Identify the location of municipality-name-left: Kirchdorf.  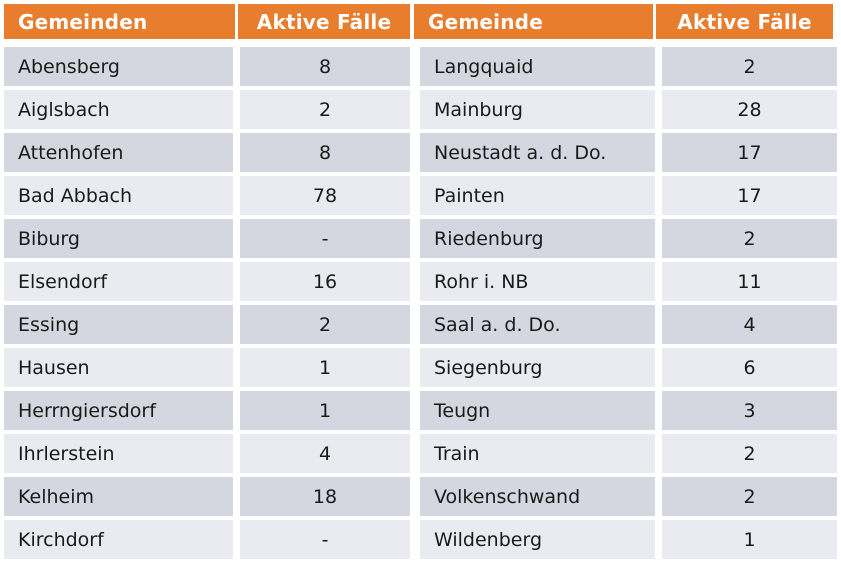
(118, 539).